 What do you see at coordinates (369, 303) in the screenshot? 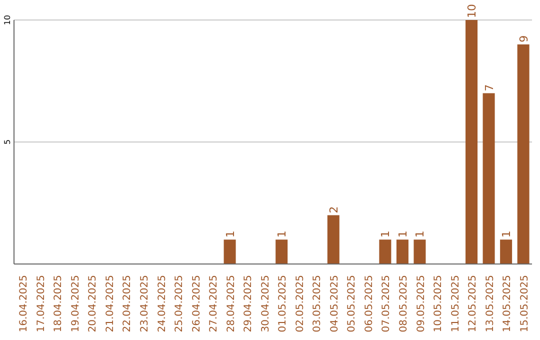
I see `x-tick-label: 06.05.2025` at bounding box center [369, 303].